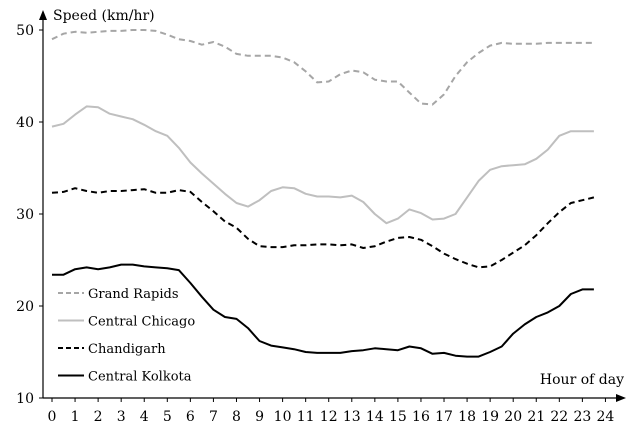  I want to click on x-tick-label: 20, so click(513, 417).